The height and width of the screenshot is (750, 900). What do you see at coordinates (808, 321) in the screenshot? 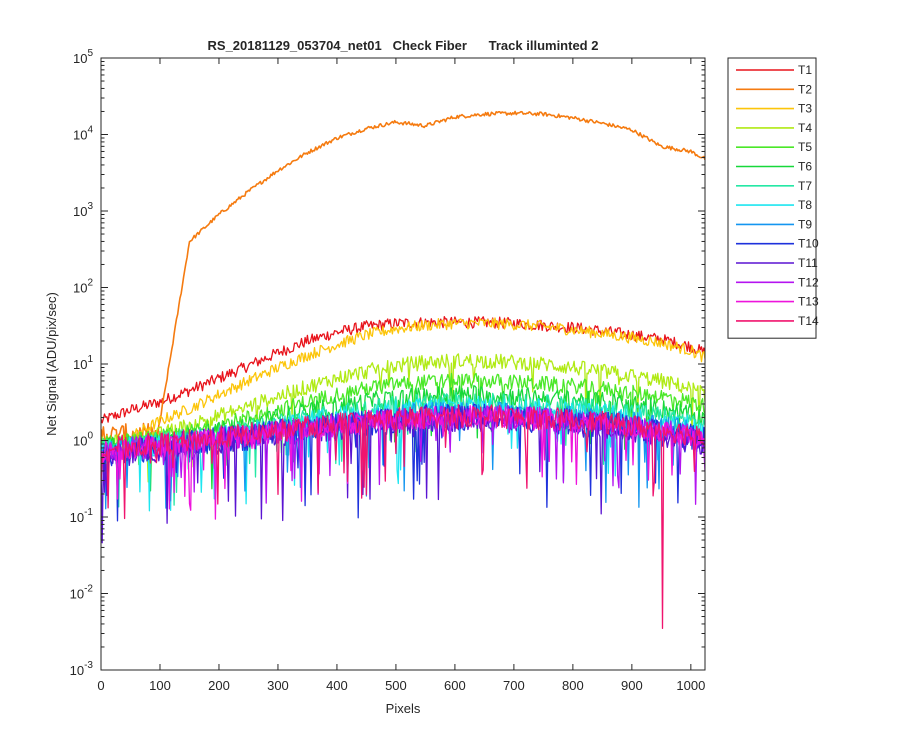
I see `legend-label: T14` at bounding box center [808, 321].